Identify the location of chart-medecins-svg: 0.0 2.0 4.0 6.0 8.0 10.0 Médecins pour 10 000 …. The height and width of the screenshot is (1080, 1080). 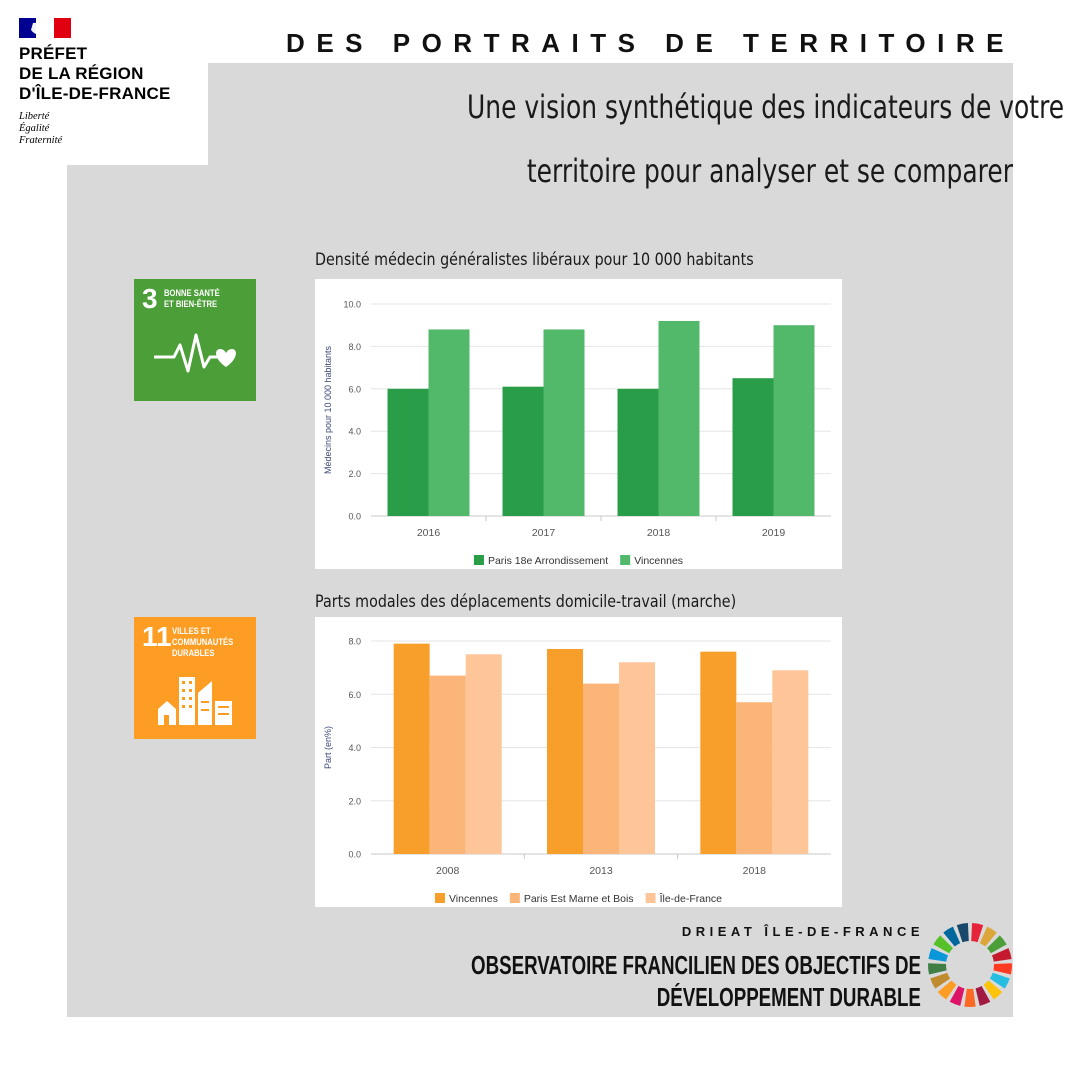
(577, 433).